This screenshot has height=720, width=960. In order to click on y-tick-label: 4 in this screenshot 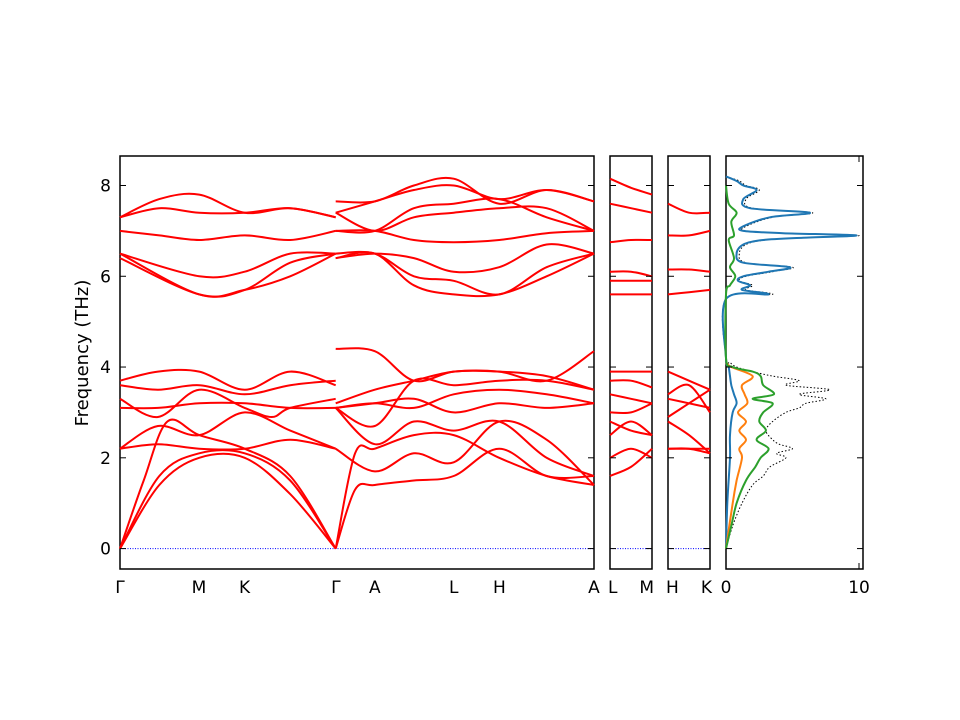, I will do `click(105, 368)`.